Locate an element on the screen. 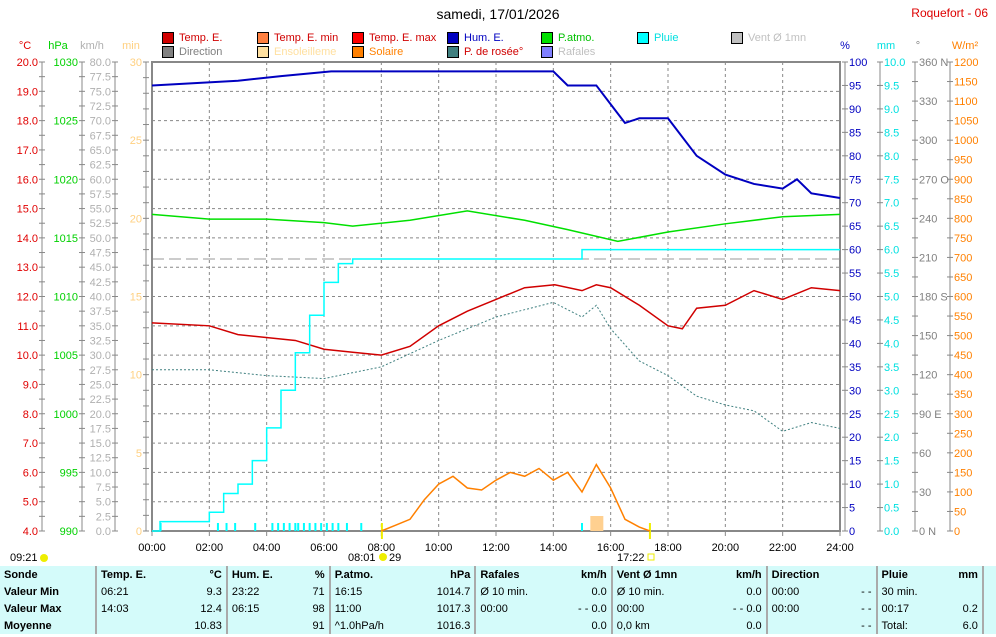  axis-tick-label: 200 is located at coordinates (963, 454).